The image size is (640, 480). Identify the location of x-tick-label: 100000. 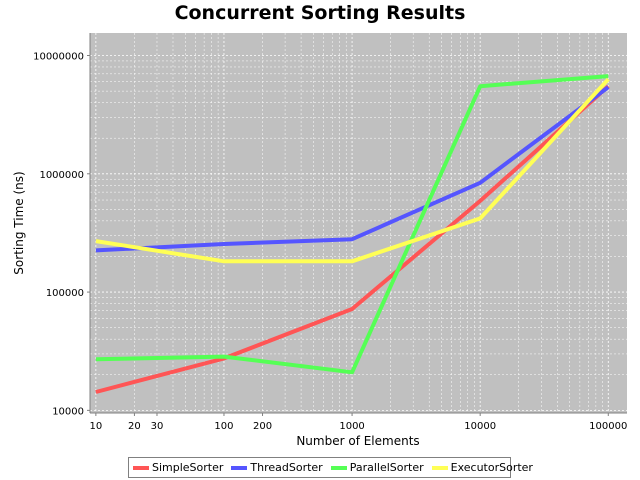
(608, 426).